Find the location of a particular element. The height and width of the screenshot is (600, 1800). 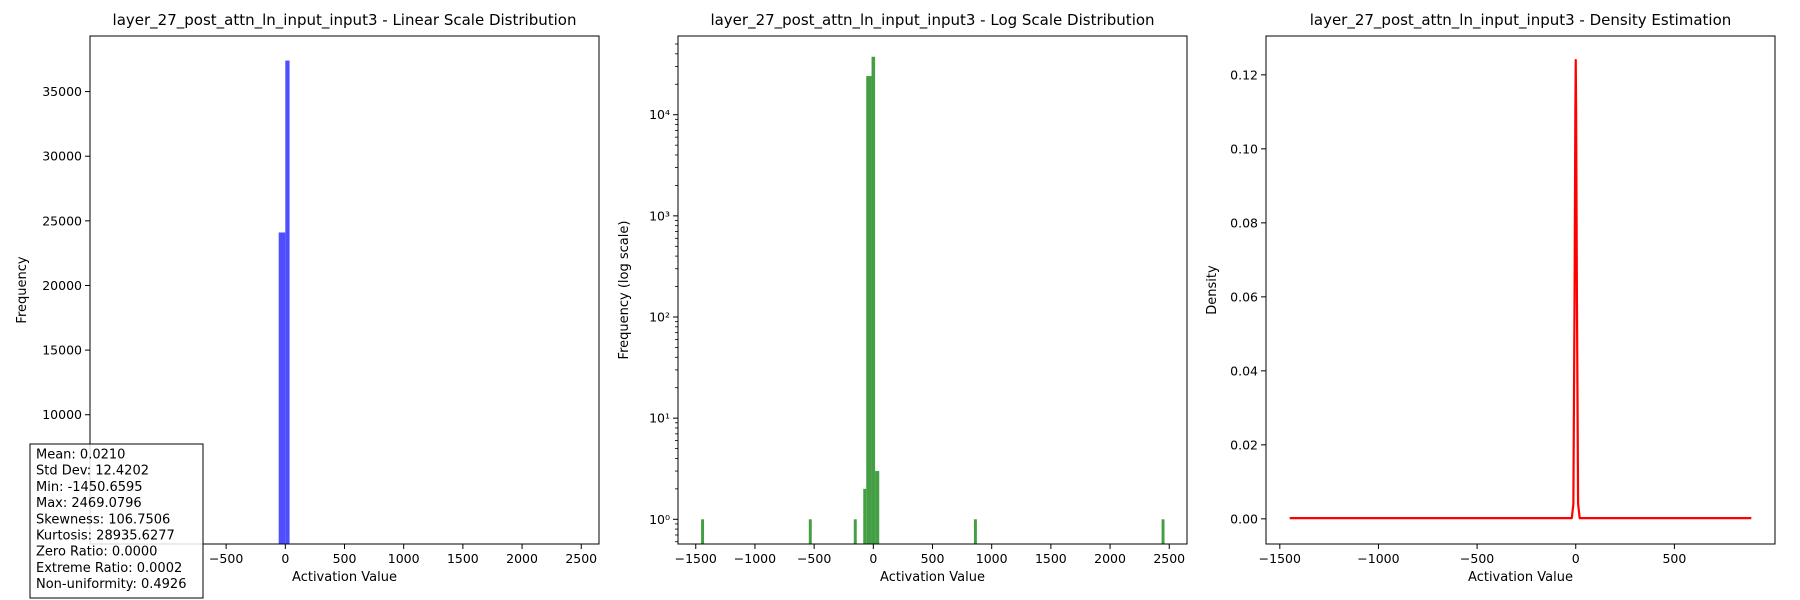

y-tick-label: 10² is located at coordinates (659, 317).